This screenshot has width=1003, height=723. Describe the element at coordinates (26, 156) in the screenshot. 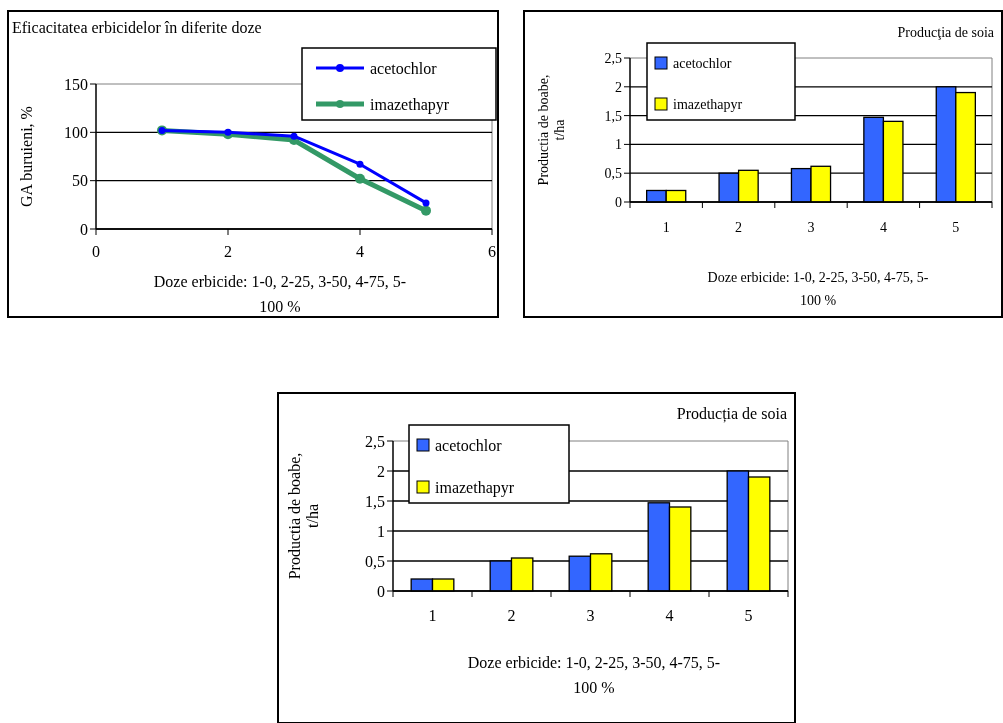

I see `y-axis-title: GA buruieni, %` at that location.